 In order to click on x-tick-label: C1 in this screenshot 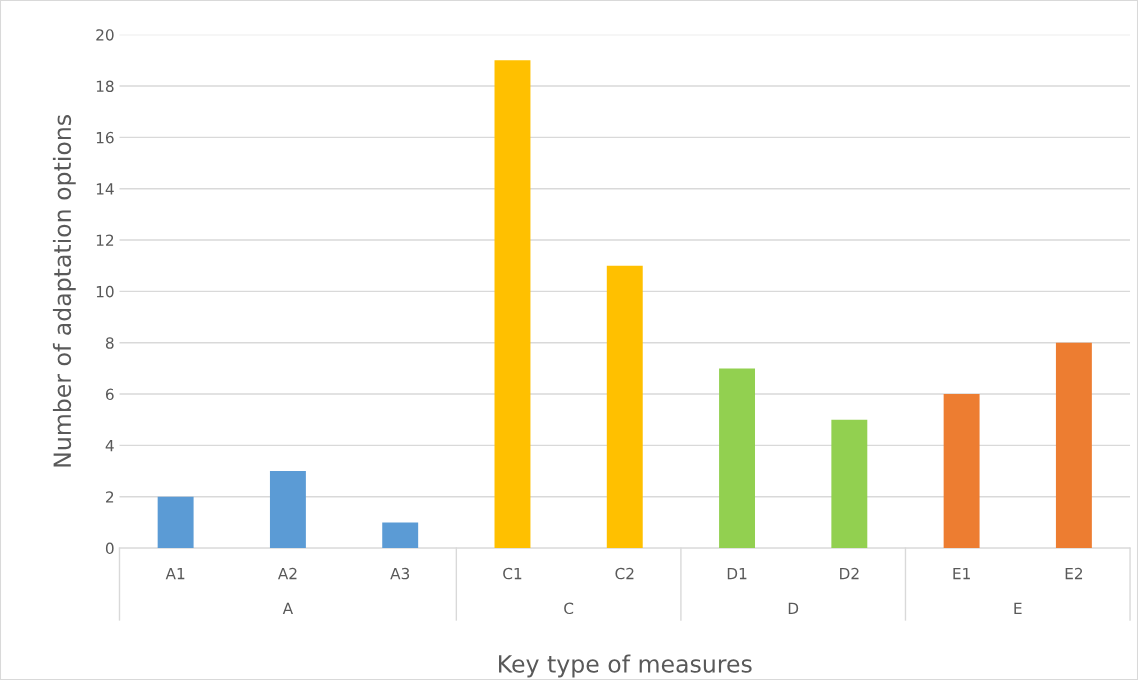, I will do `click(512, 573)`.